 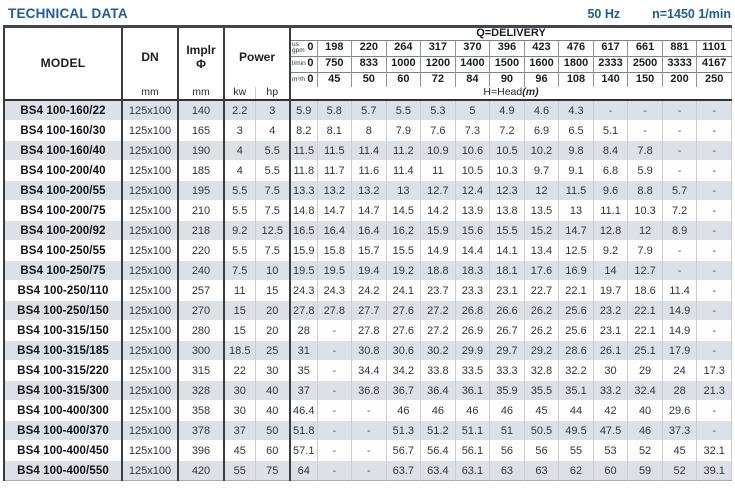 What do you see at coordinates (507, 79) in the screenshot?
I see `m3h-value-cell: 90` at bounding box center [507, 79].